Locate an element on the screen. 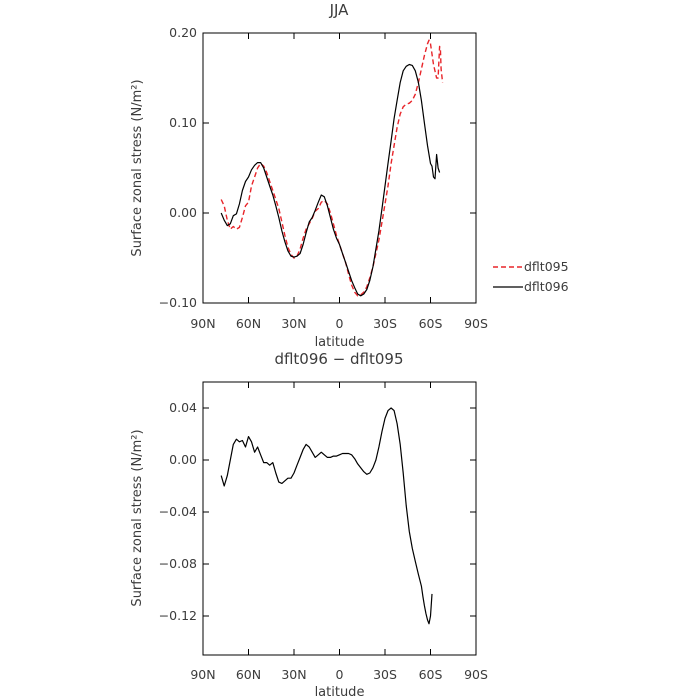 This screenshot has width=700, height=700. y-tick-label: −0.12 is located at coordinates (178, 615).